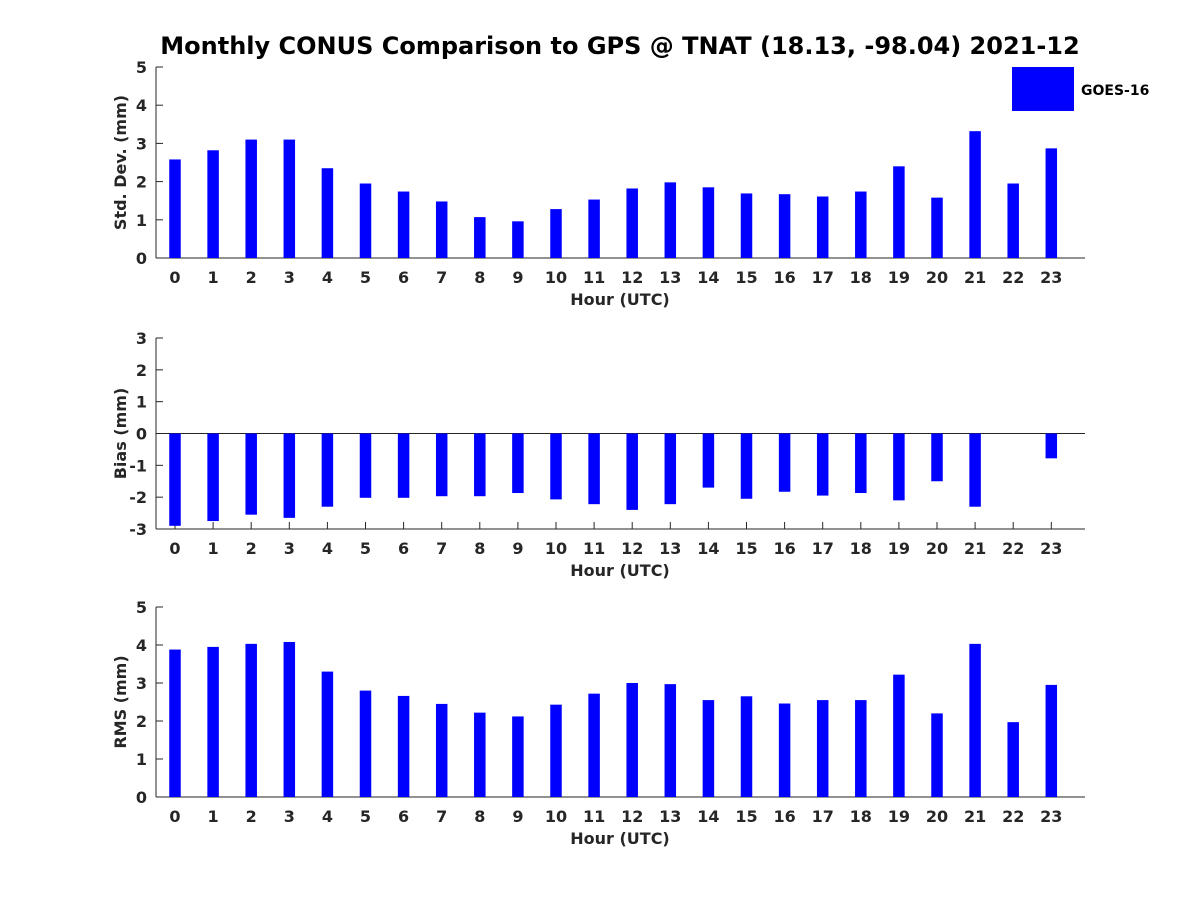 The height and width of the screenshot is (900, 1200). What do you see at coordinates (141, 721) in the screenshot?
I see `y-tick-label: 2` at bounding box center [141, 721].